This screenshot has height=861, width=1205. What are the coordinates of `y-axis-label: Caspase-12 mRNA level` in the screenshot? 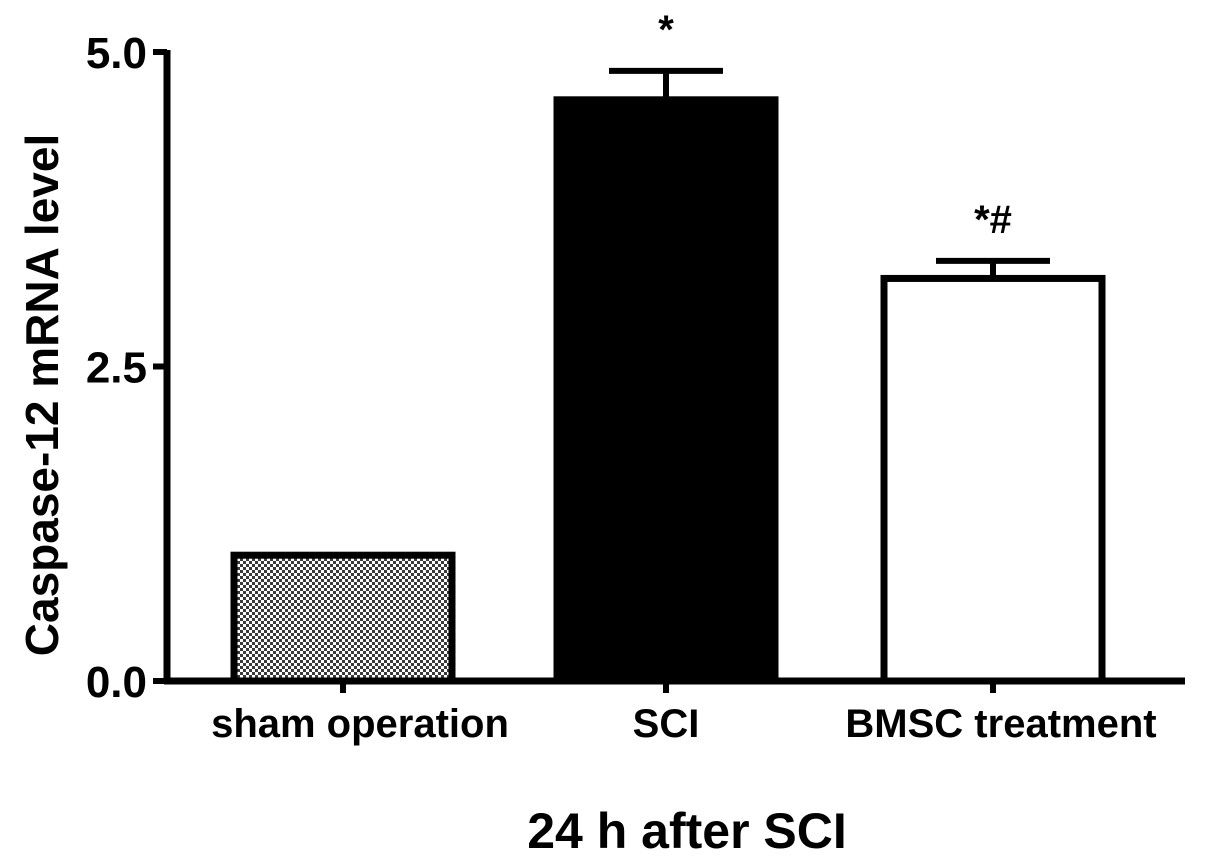 It's located at (42, 395).